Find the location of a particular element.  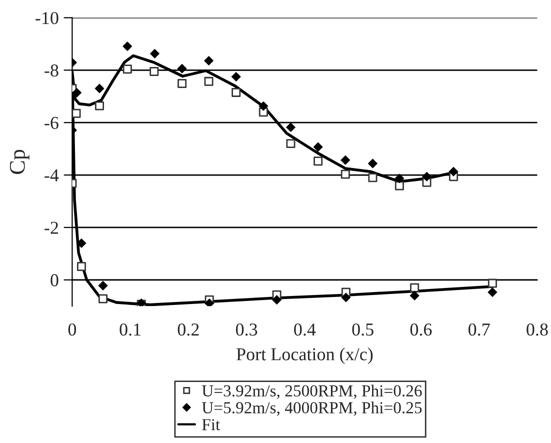

x-tick-label: 0 is located at coordinates (72, 329).